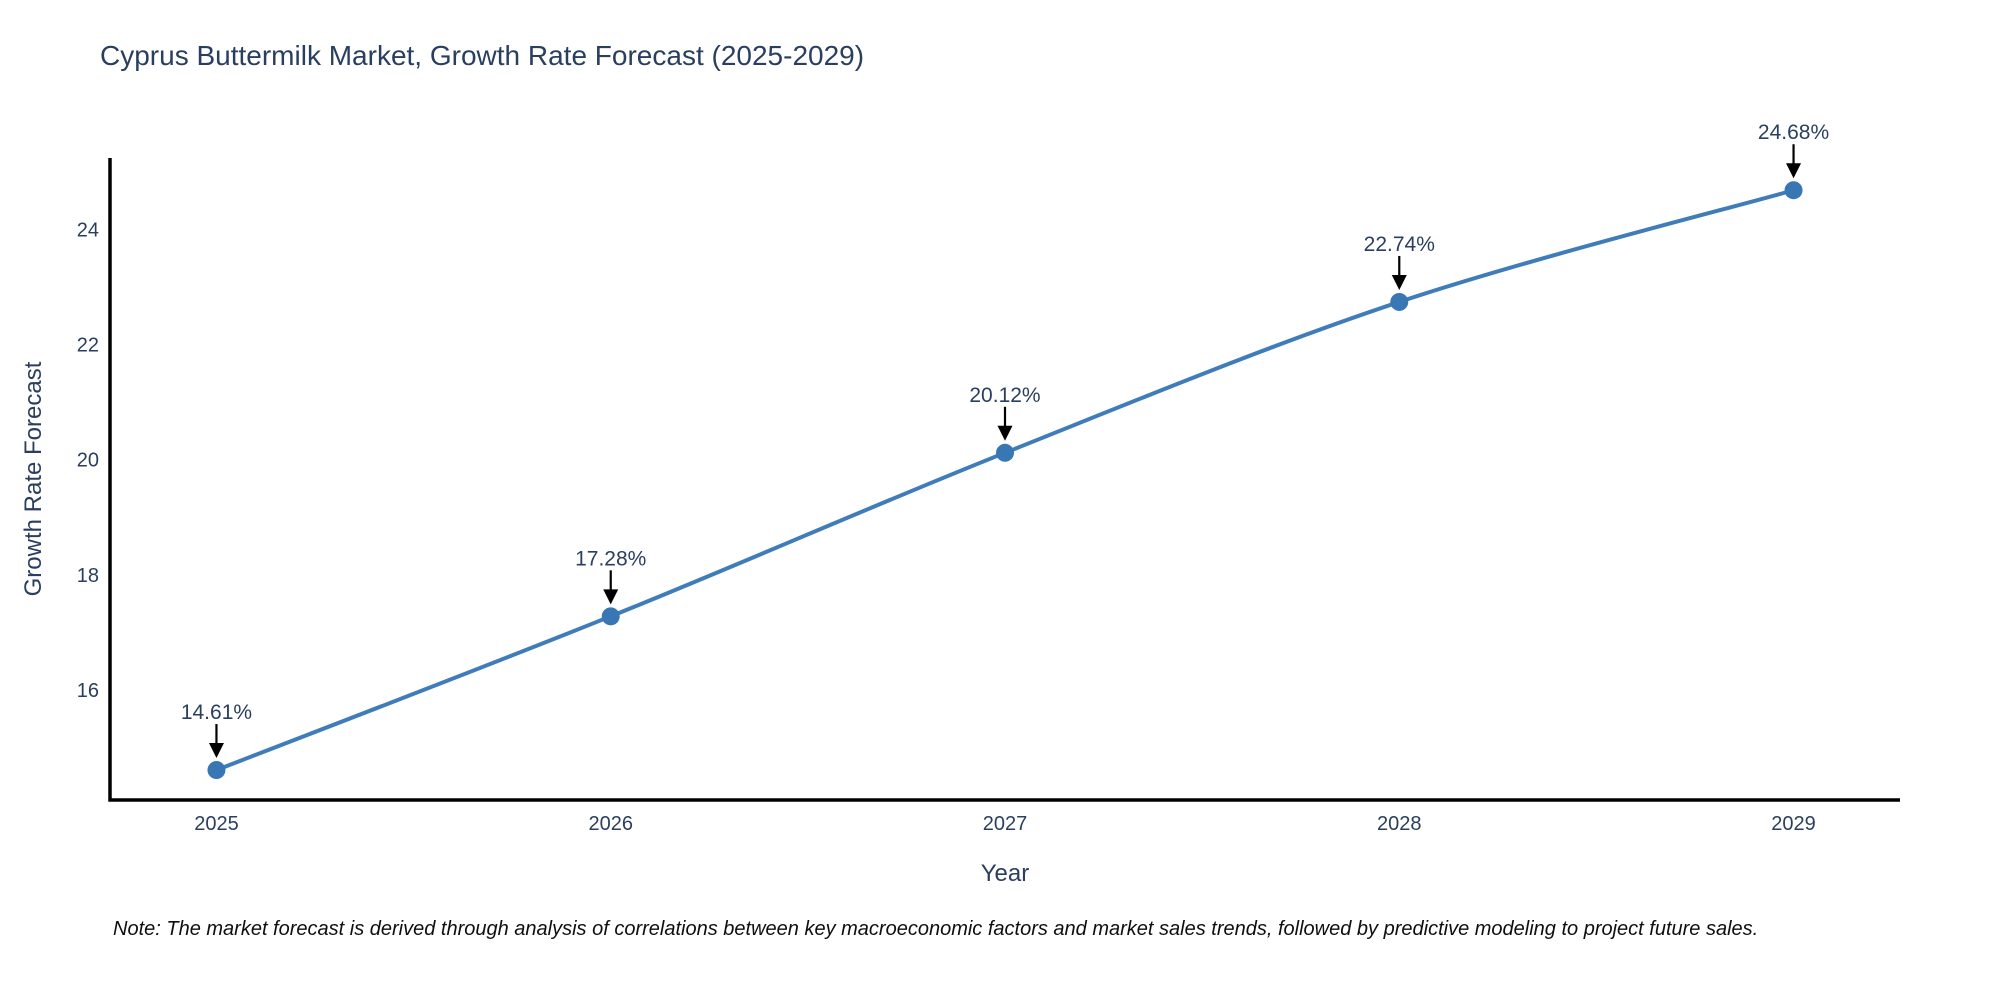  I want to click on x-tick-label: 2025, so click(216, 824).